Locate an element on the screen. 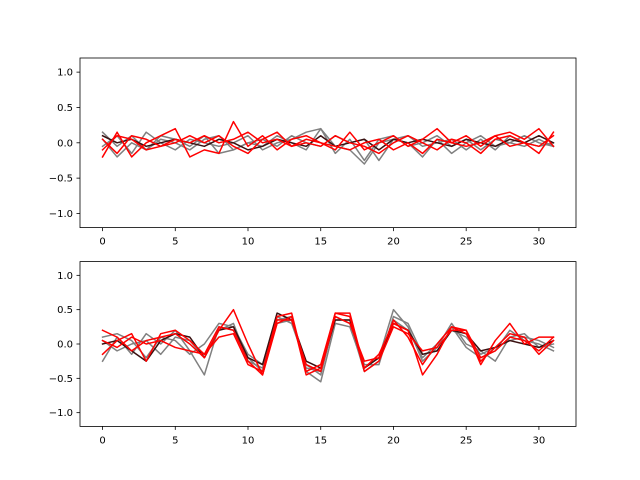 Image resolution: width=640 pixels, height=480 pixels. x-tick-label-top: 0 is located at coordinates (102, 242).